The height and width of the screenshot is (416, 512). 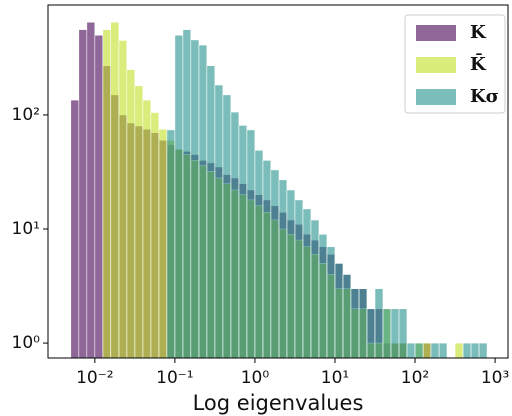 What do you see at coordinates (478, 32) in the screenshot?
I see `legend-label: K` at bounding box center [478, 32].